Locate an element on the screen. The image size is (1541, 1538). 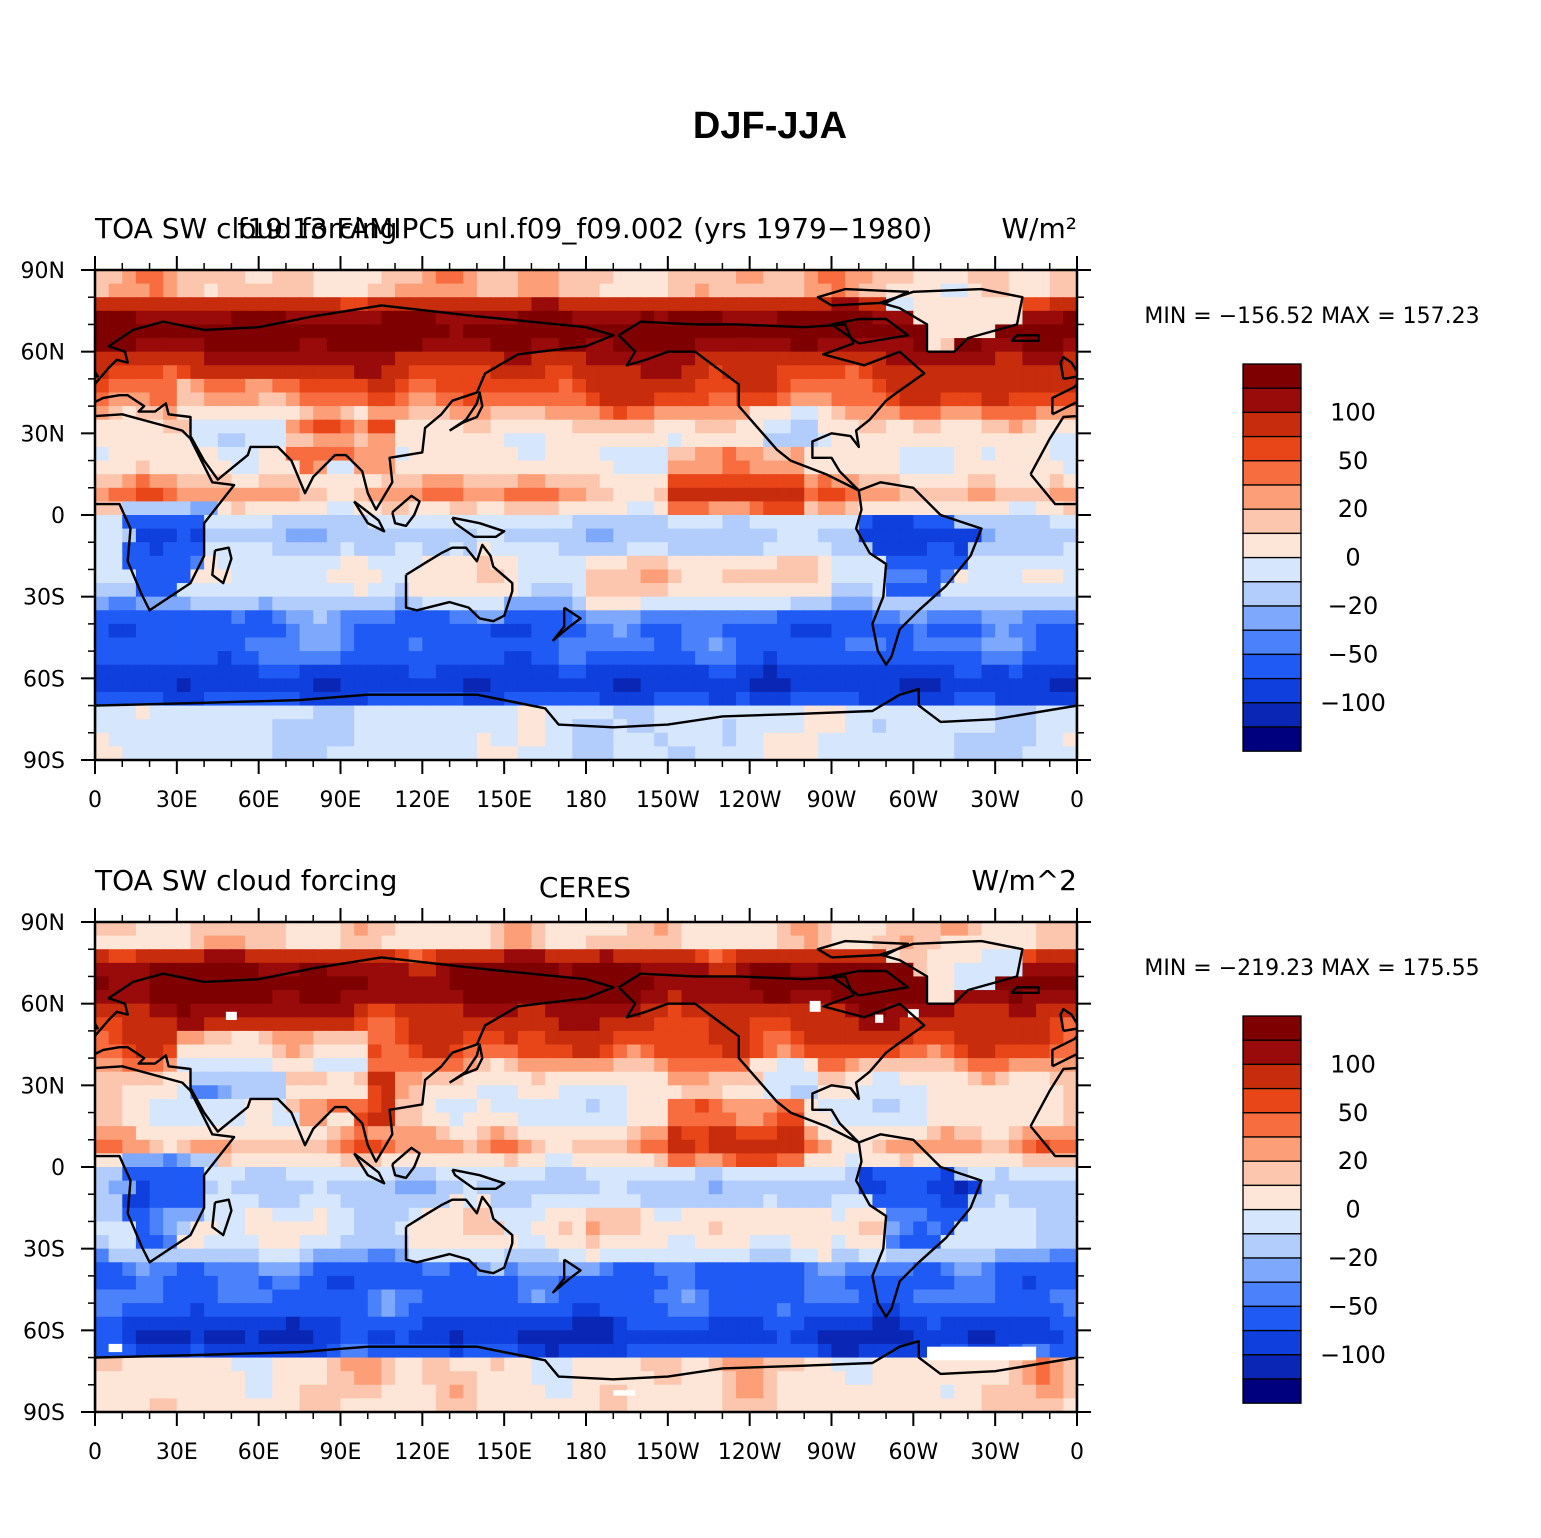
coastline-antarctica is located at coordinates (586, 724).